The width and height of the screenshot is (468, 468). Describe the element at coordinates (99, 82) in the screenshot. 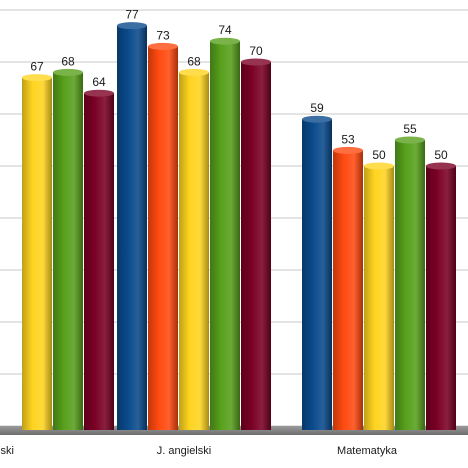

I see `value-label: 64` at that location.